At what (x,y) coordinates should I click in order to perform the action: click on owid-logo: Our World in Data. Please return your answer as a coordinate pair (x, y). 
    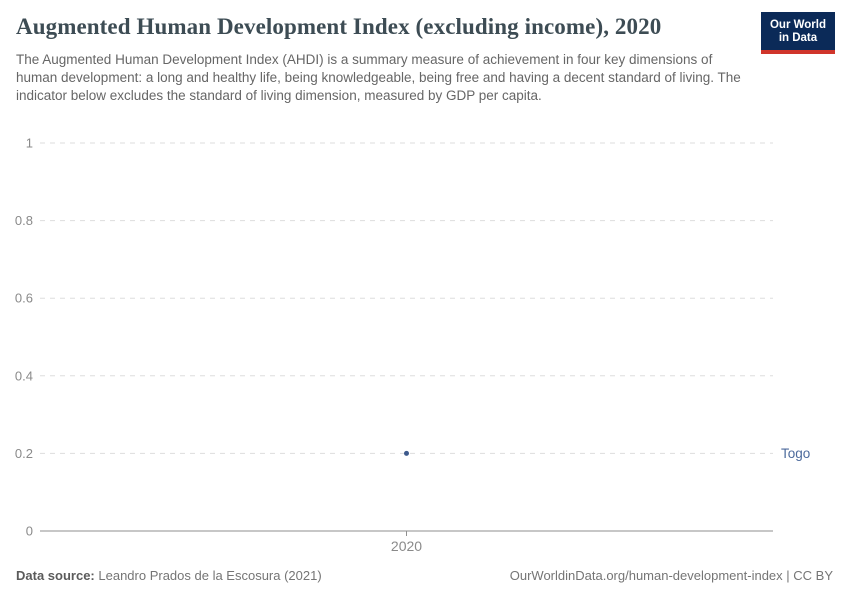
    Looking at the image, I should click on (797, 33).